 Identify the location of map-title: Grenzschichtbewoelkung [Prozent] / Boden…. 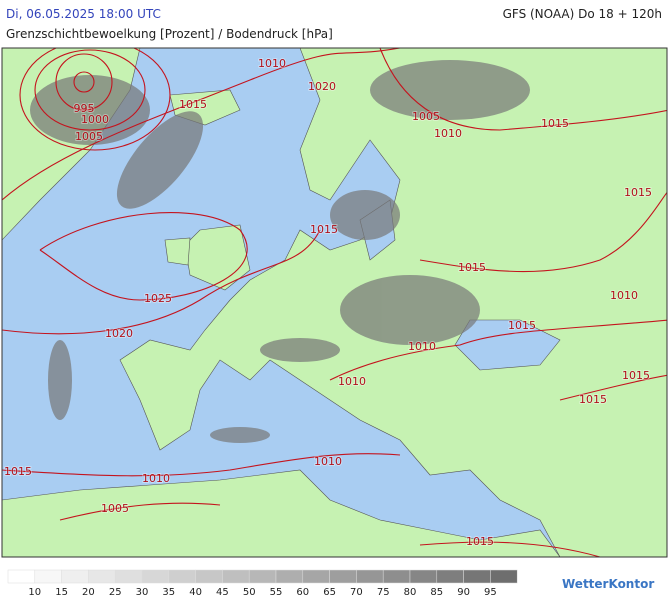
(169, 34).